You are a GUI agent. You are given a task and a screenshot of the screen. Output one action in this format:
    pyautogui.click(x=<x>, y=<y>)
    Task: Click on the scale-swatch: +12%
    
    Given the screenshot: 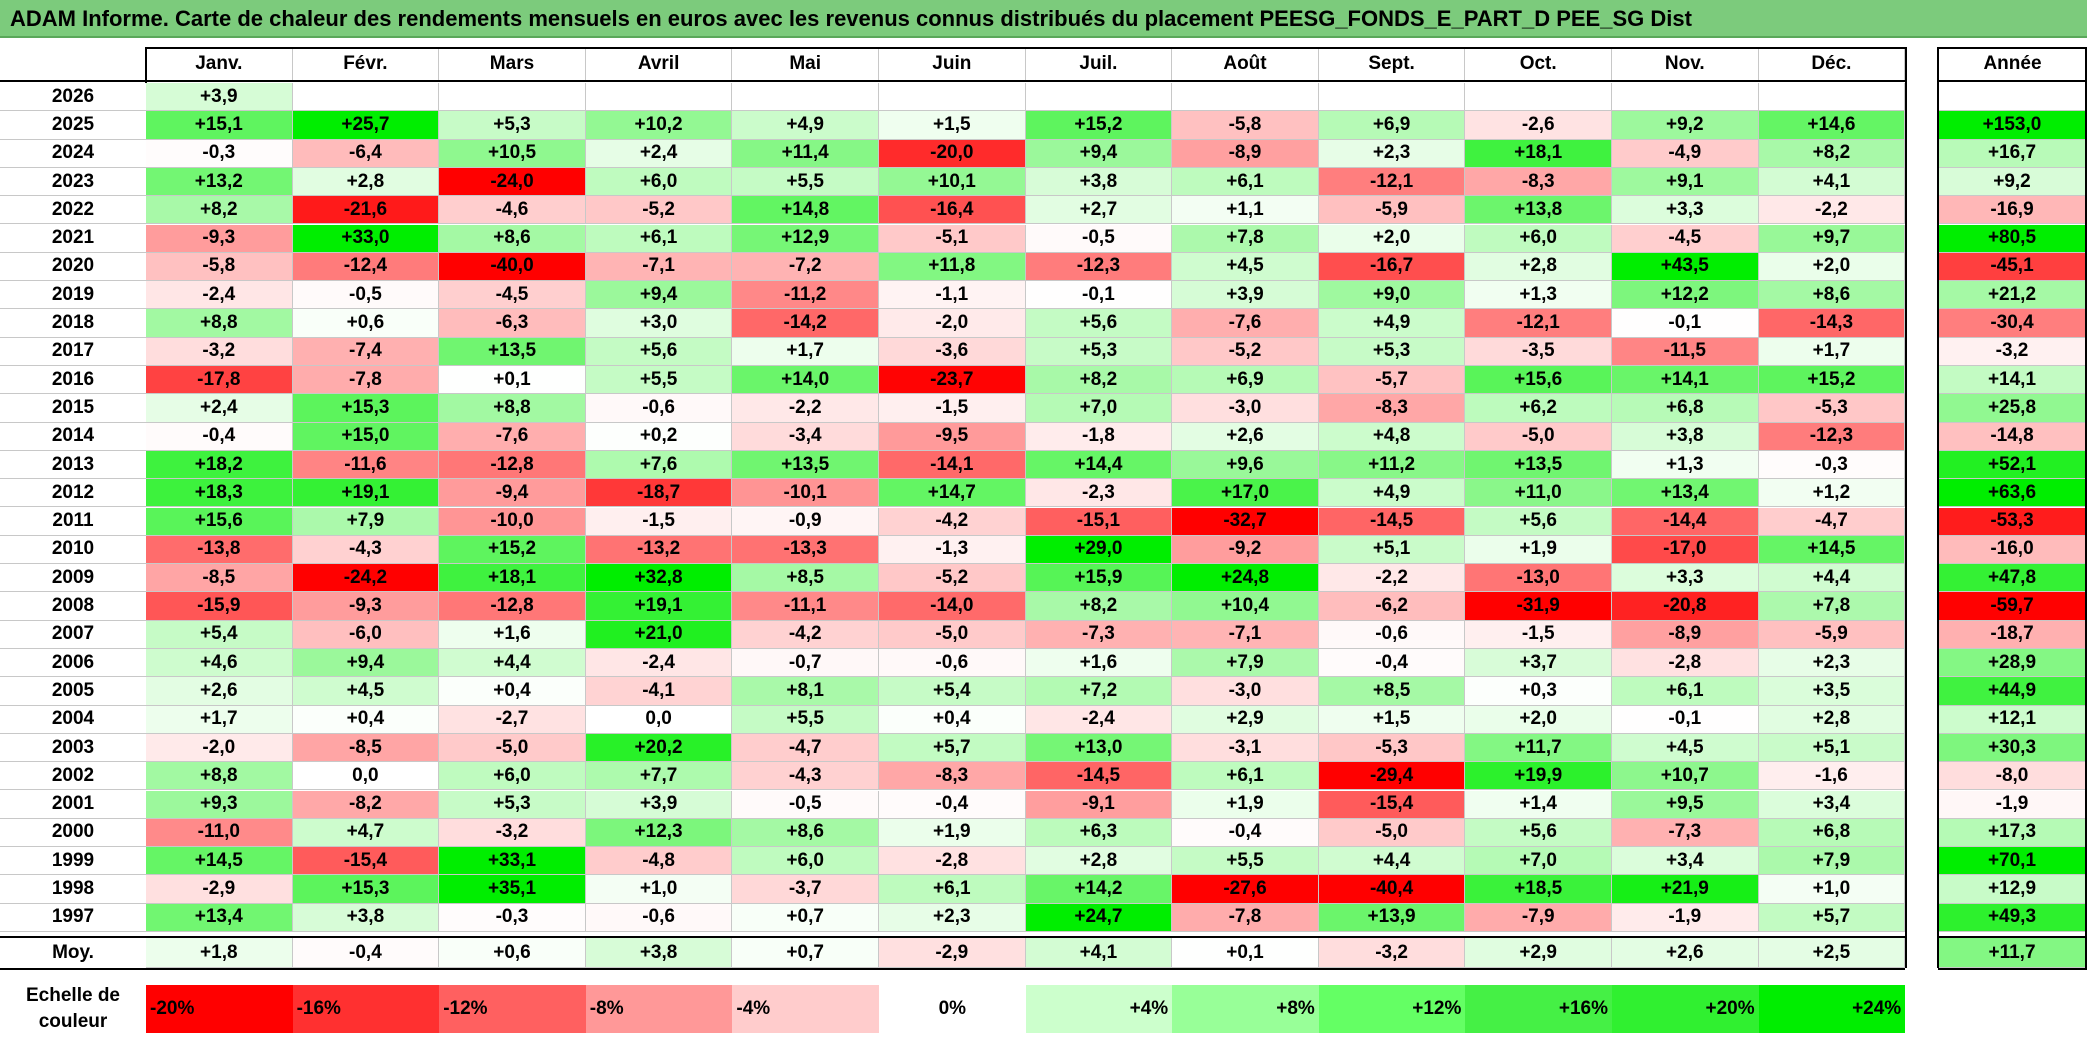 What is the action you would take?
    pyautogui.click(x=1392, y=1009)
    